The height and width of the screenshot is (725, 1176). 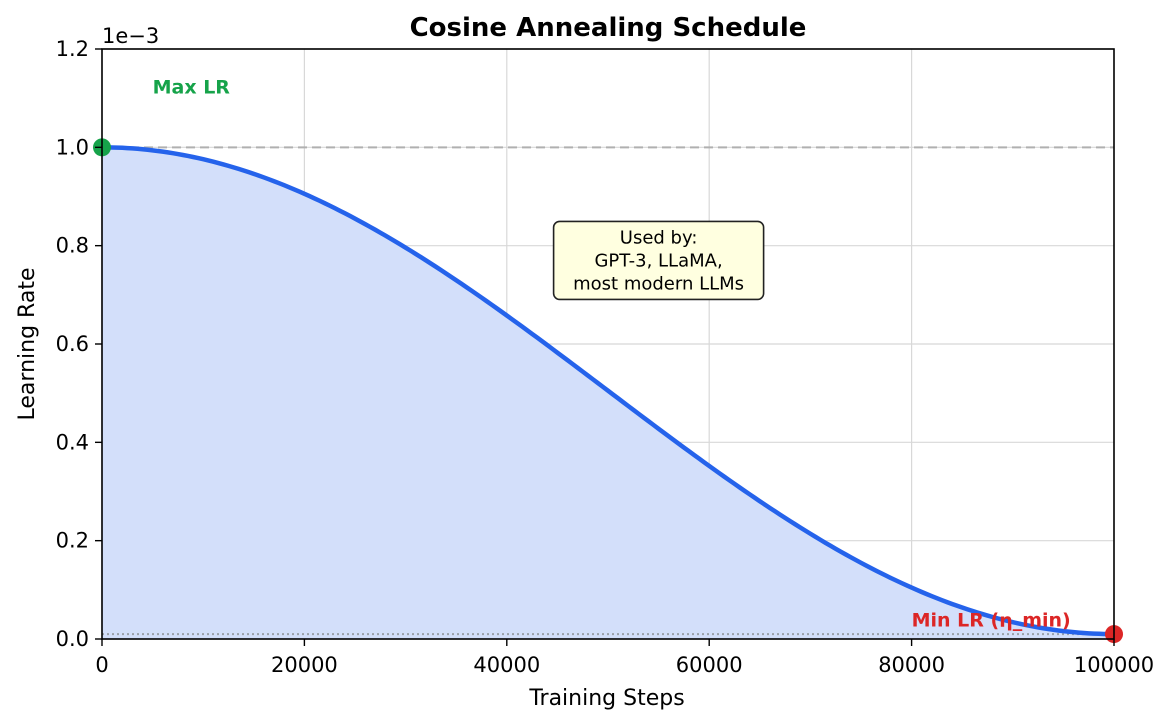 I want to click on y-tick-label: 0.0, so click(x=72, y=639).